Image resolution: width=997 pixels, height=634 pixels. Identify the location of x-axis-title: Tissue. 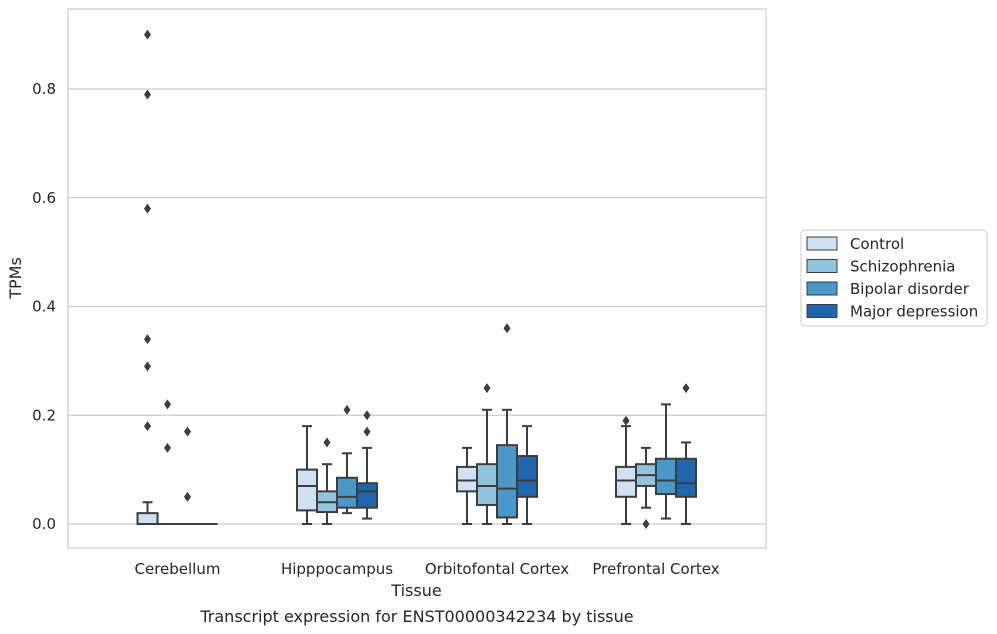
(415, 590).